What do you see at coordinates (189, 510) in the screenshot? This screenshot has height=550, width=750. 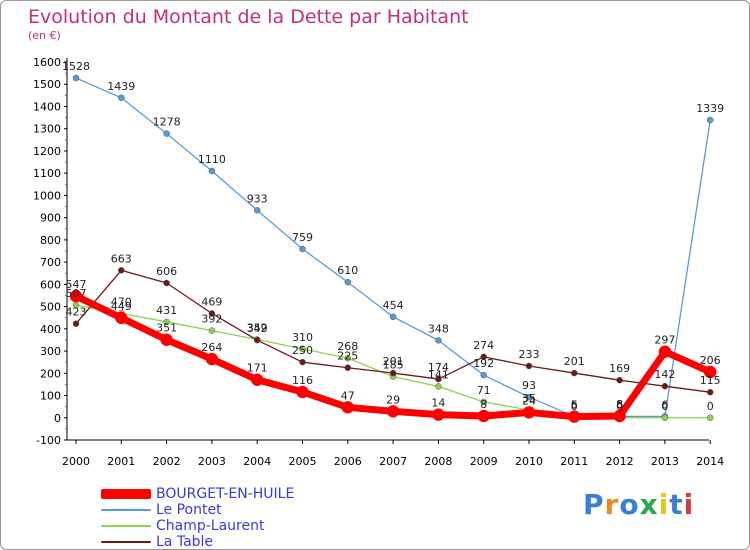 I see `legend-label: Le Pontet` at bounding box center [189, 510].